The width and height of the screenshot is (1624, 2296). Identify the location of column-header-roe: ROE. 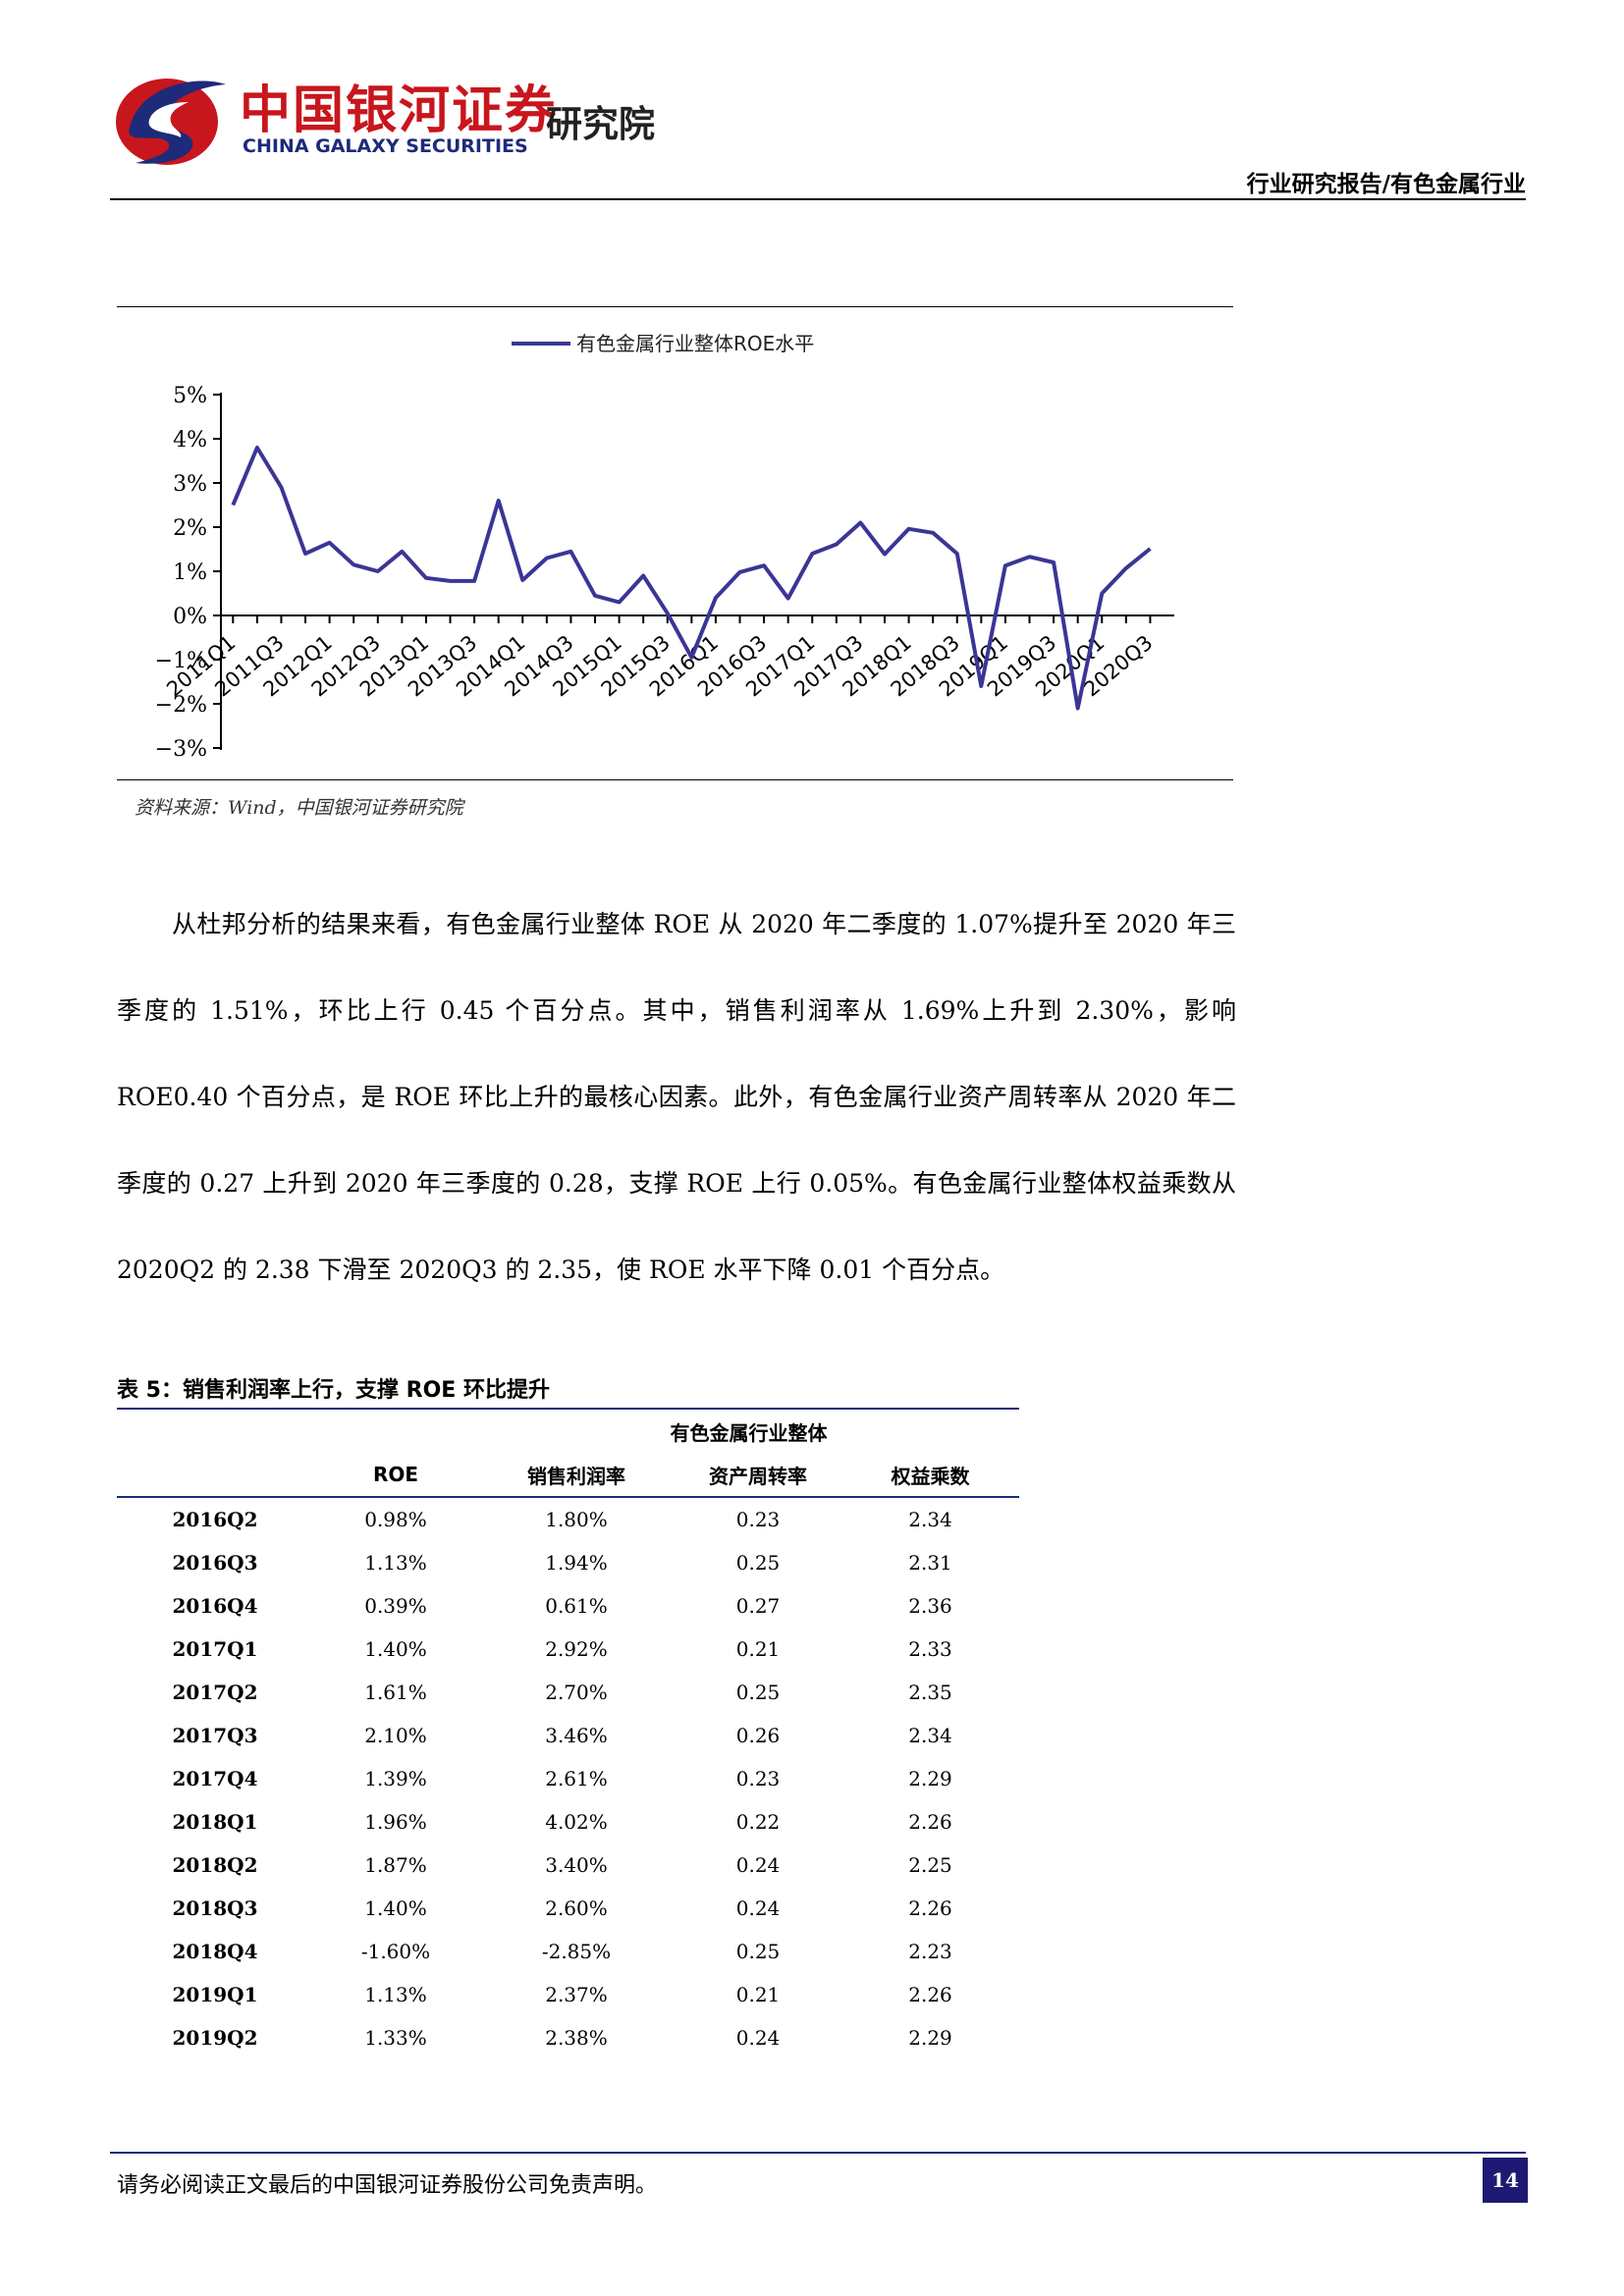
(395, 1474).